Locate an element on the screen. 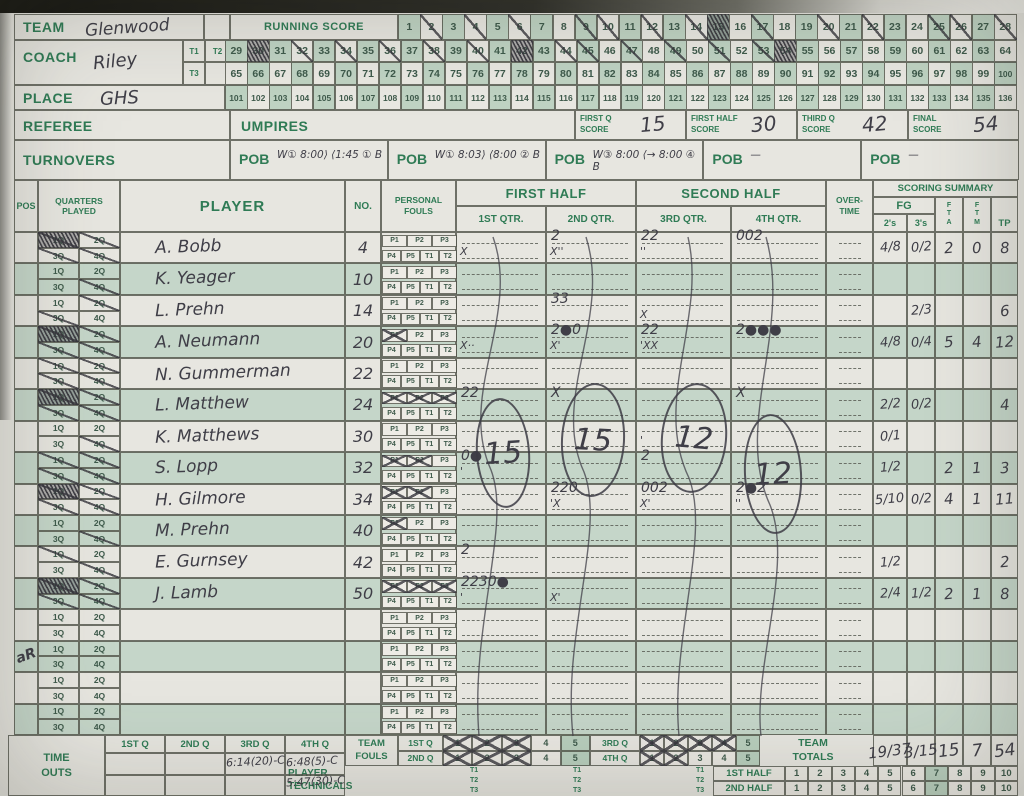  running-score-cell: 30 is located at coordinates (258, 51).